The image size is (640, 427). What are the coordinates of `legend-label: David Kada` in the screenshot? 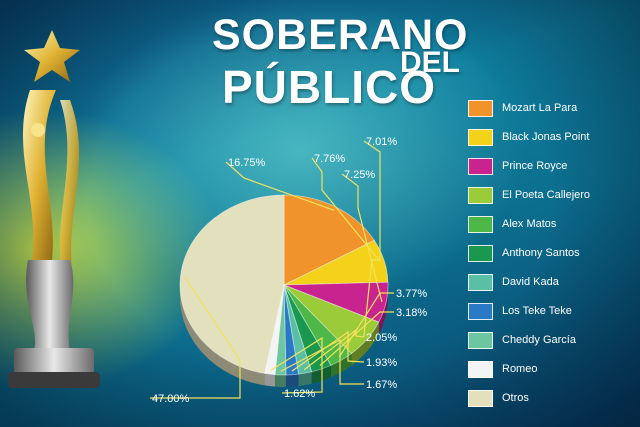 It's located at (530, 282).